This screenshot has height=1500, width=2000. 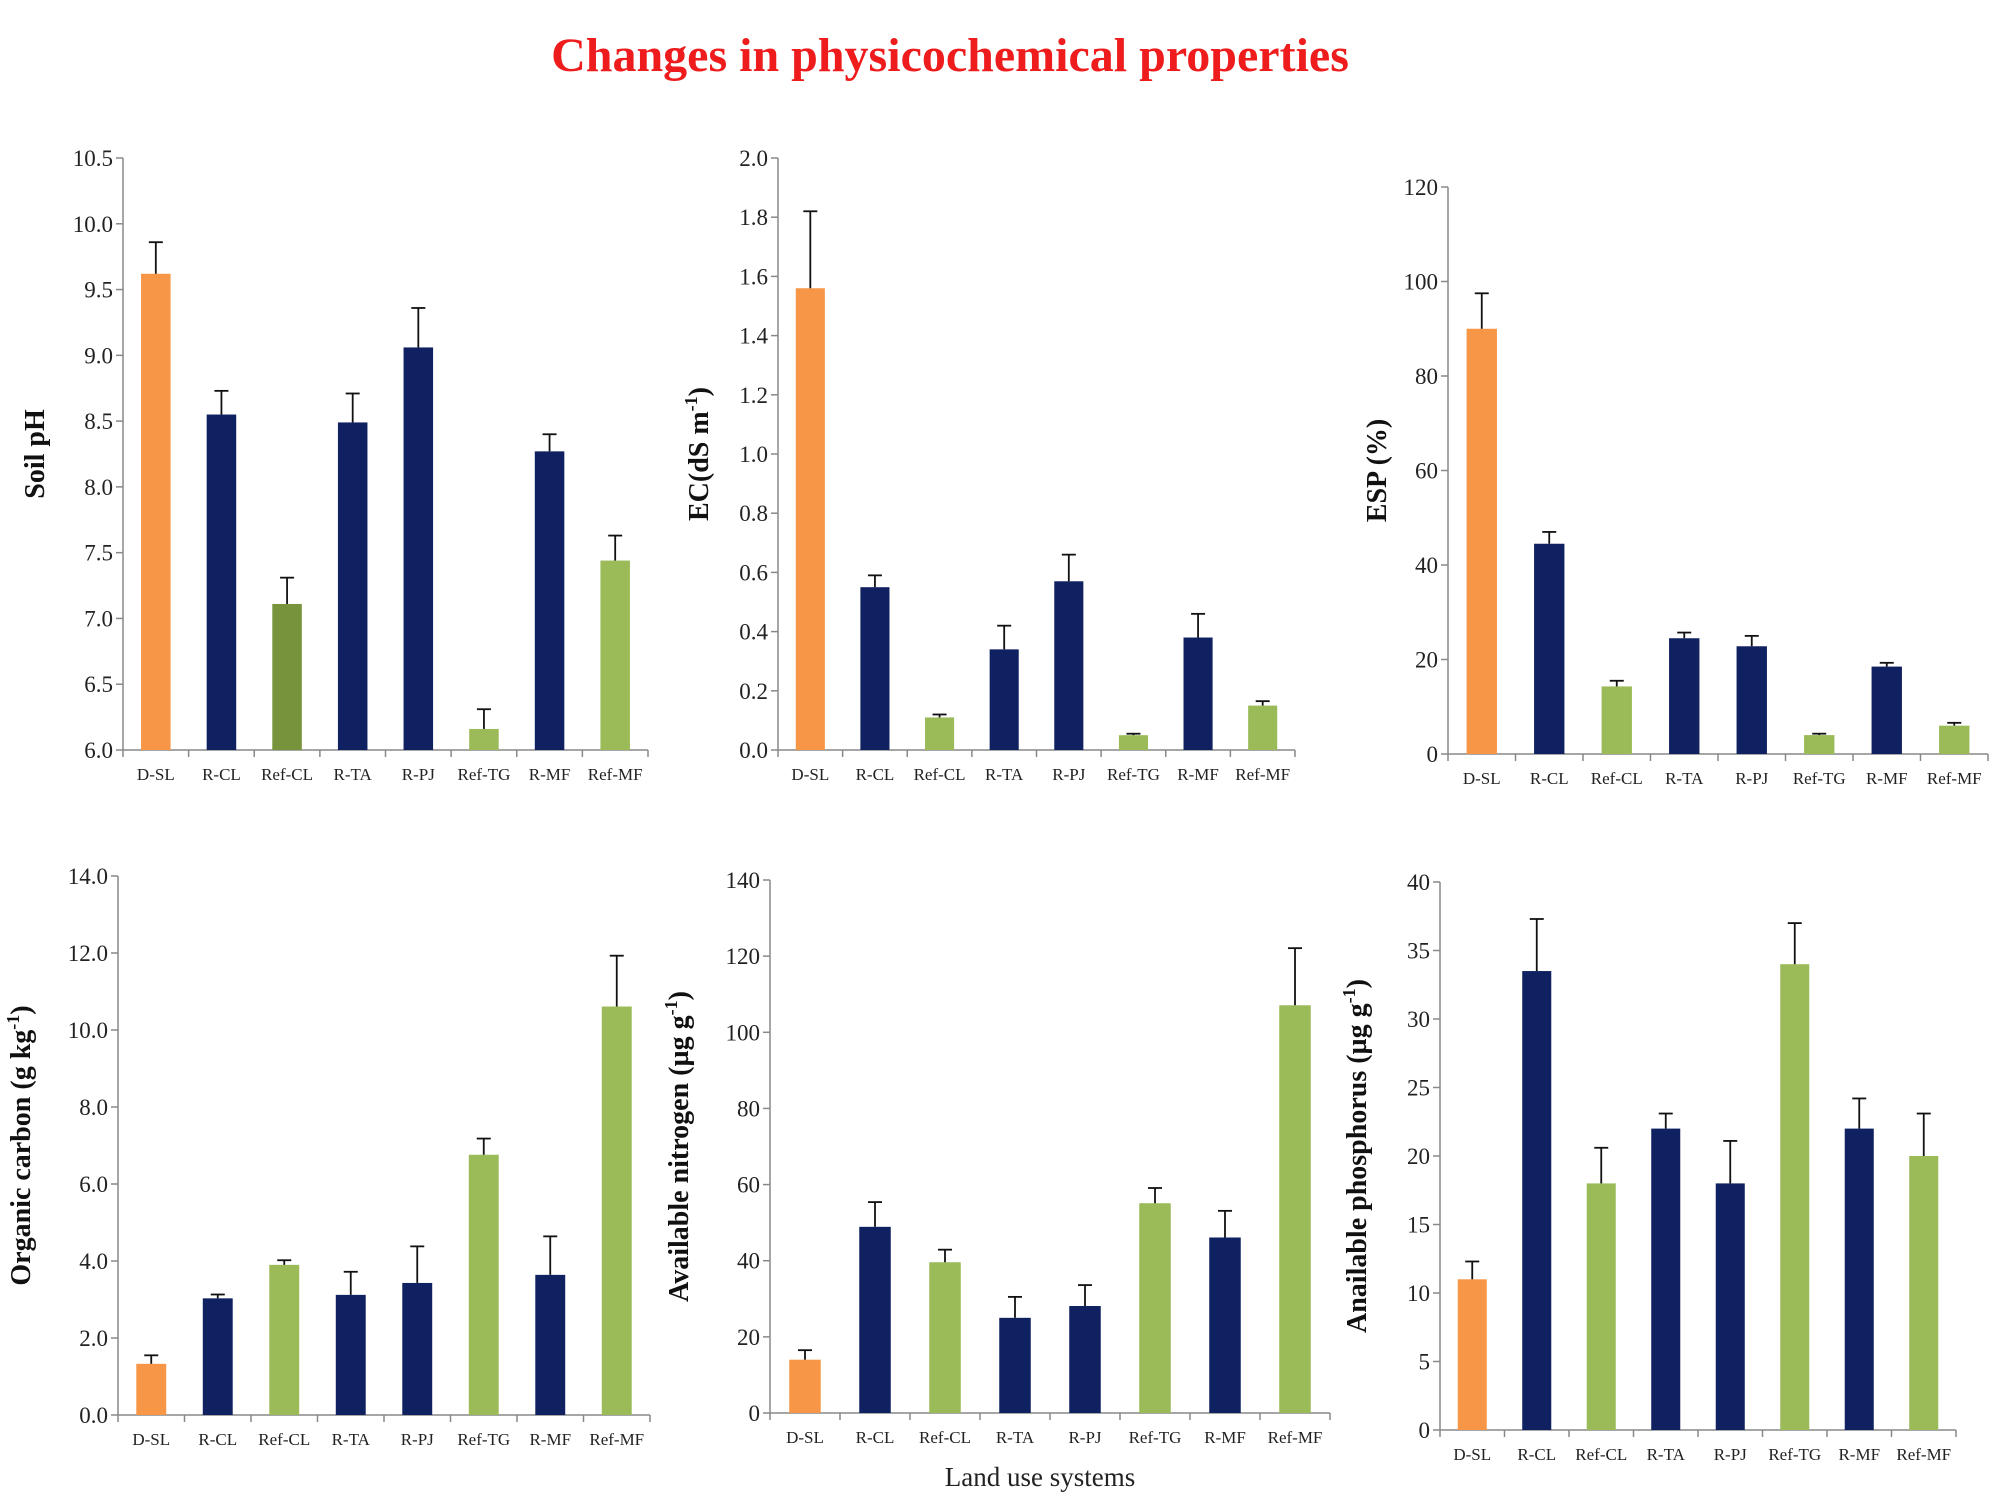 What do you see at coordinates (753, 336) in the screenshot?
I see `y-tick-label: 1.4` at bounding box center [753, 336].